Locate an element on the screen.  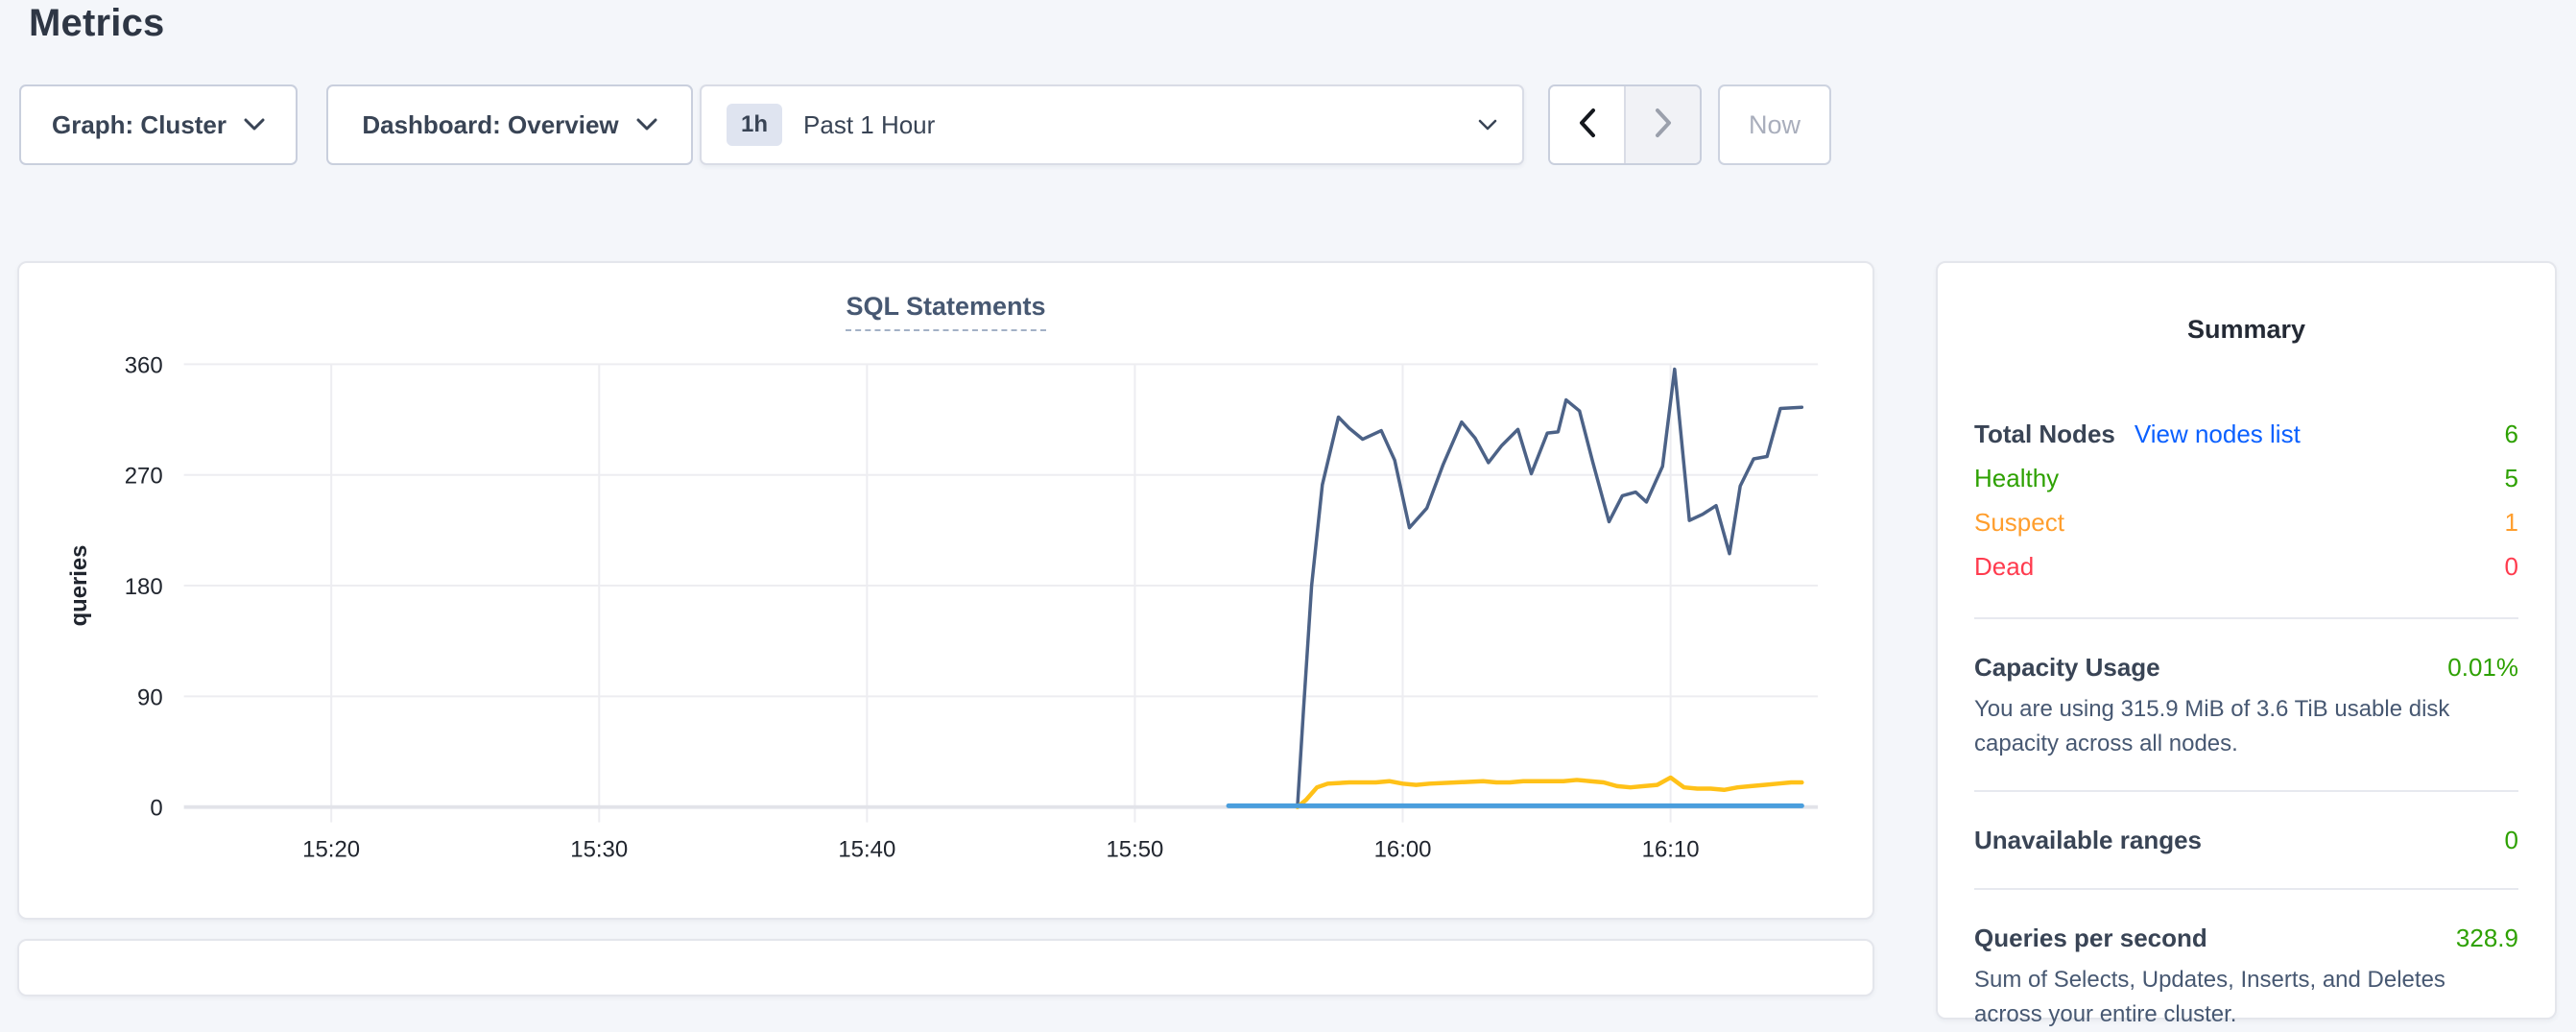
graph-scope-dropdown: Graph: Cluster is located at coordinates (158, 124).